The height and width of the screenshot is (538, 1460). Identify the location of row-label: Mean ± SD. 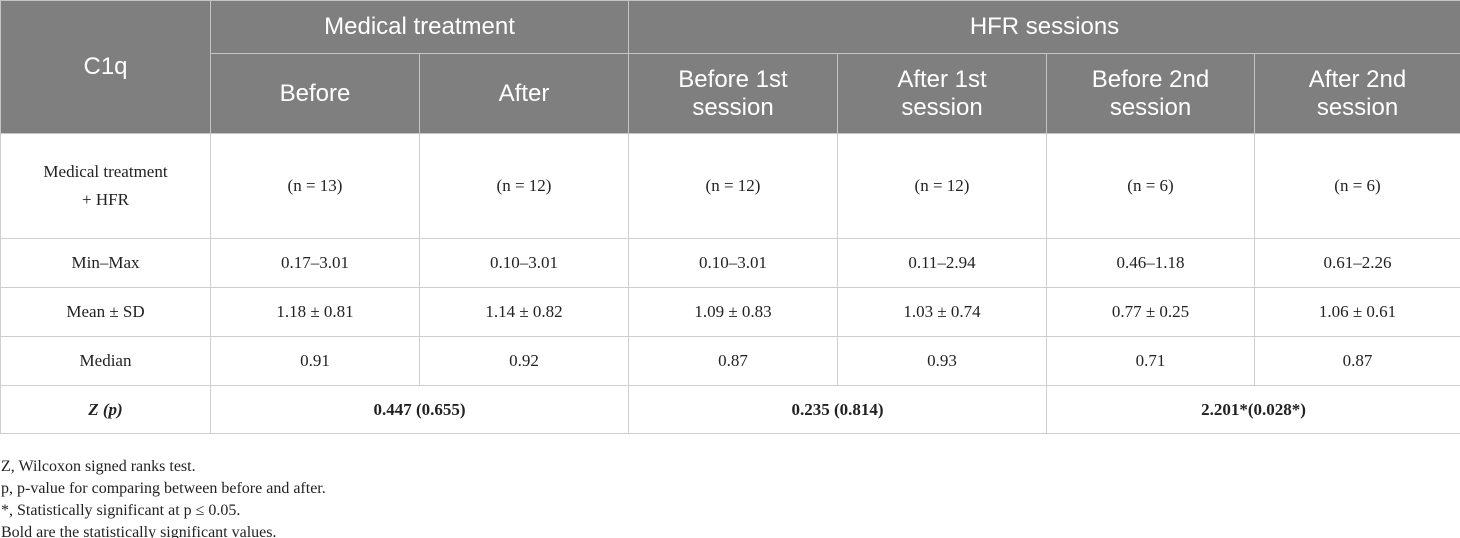
(105, 312).